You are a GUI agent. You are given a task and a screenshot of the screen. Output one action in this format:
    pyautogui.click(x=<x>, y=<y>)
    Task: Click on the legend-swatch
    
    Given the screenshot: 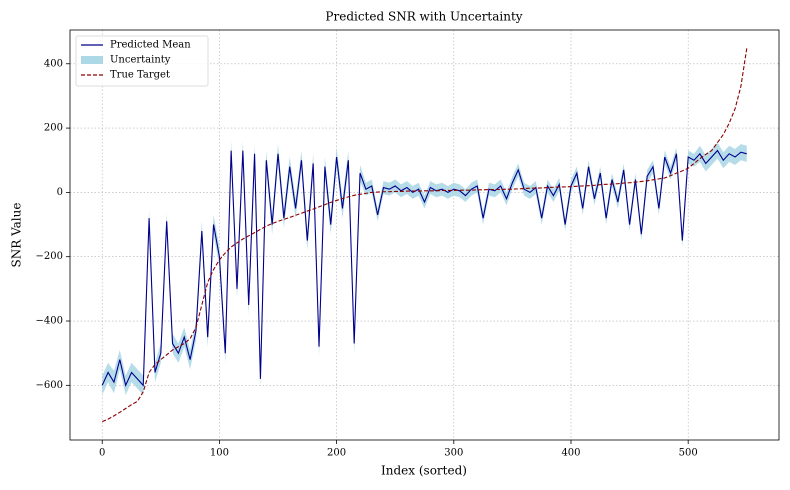 What is the action you would take?
    pyautogui.click(x=92, y=60)
    